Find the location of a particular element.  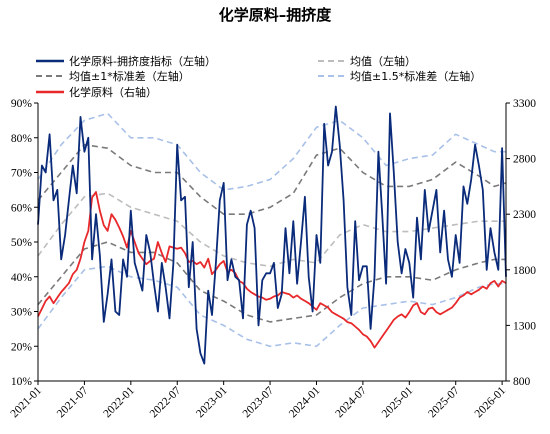

x-tick-label: 2024-07 is located at coordinates (351, 402).